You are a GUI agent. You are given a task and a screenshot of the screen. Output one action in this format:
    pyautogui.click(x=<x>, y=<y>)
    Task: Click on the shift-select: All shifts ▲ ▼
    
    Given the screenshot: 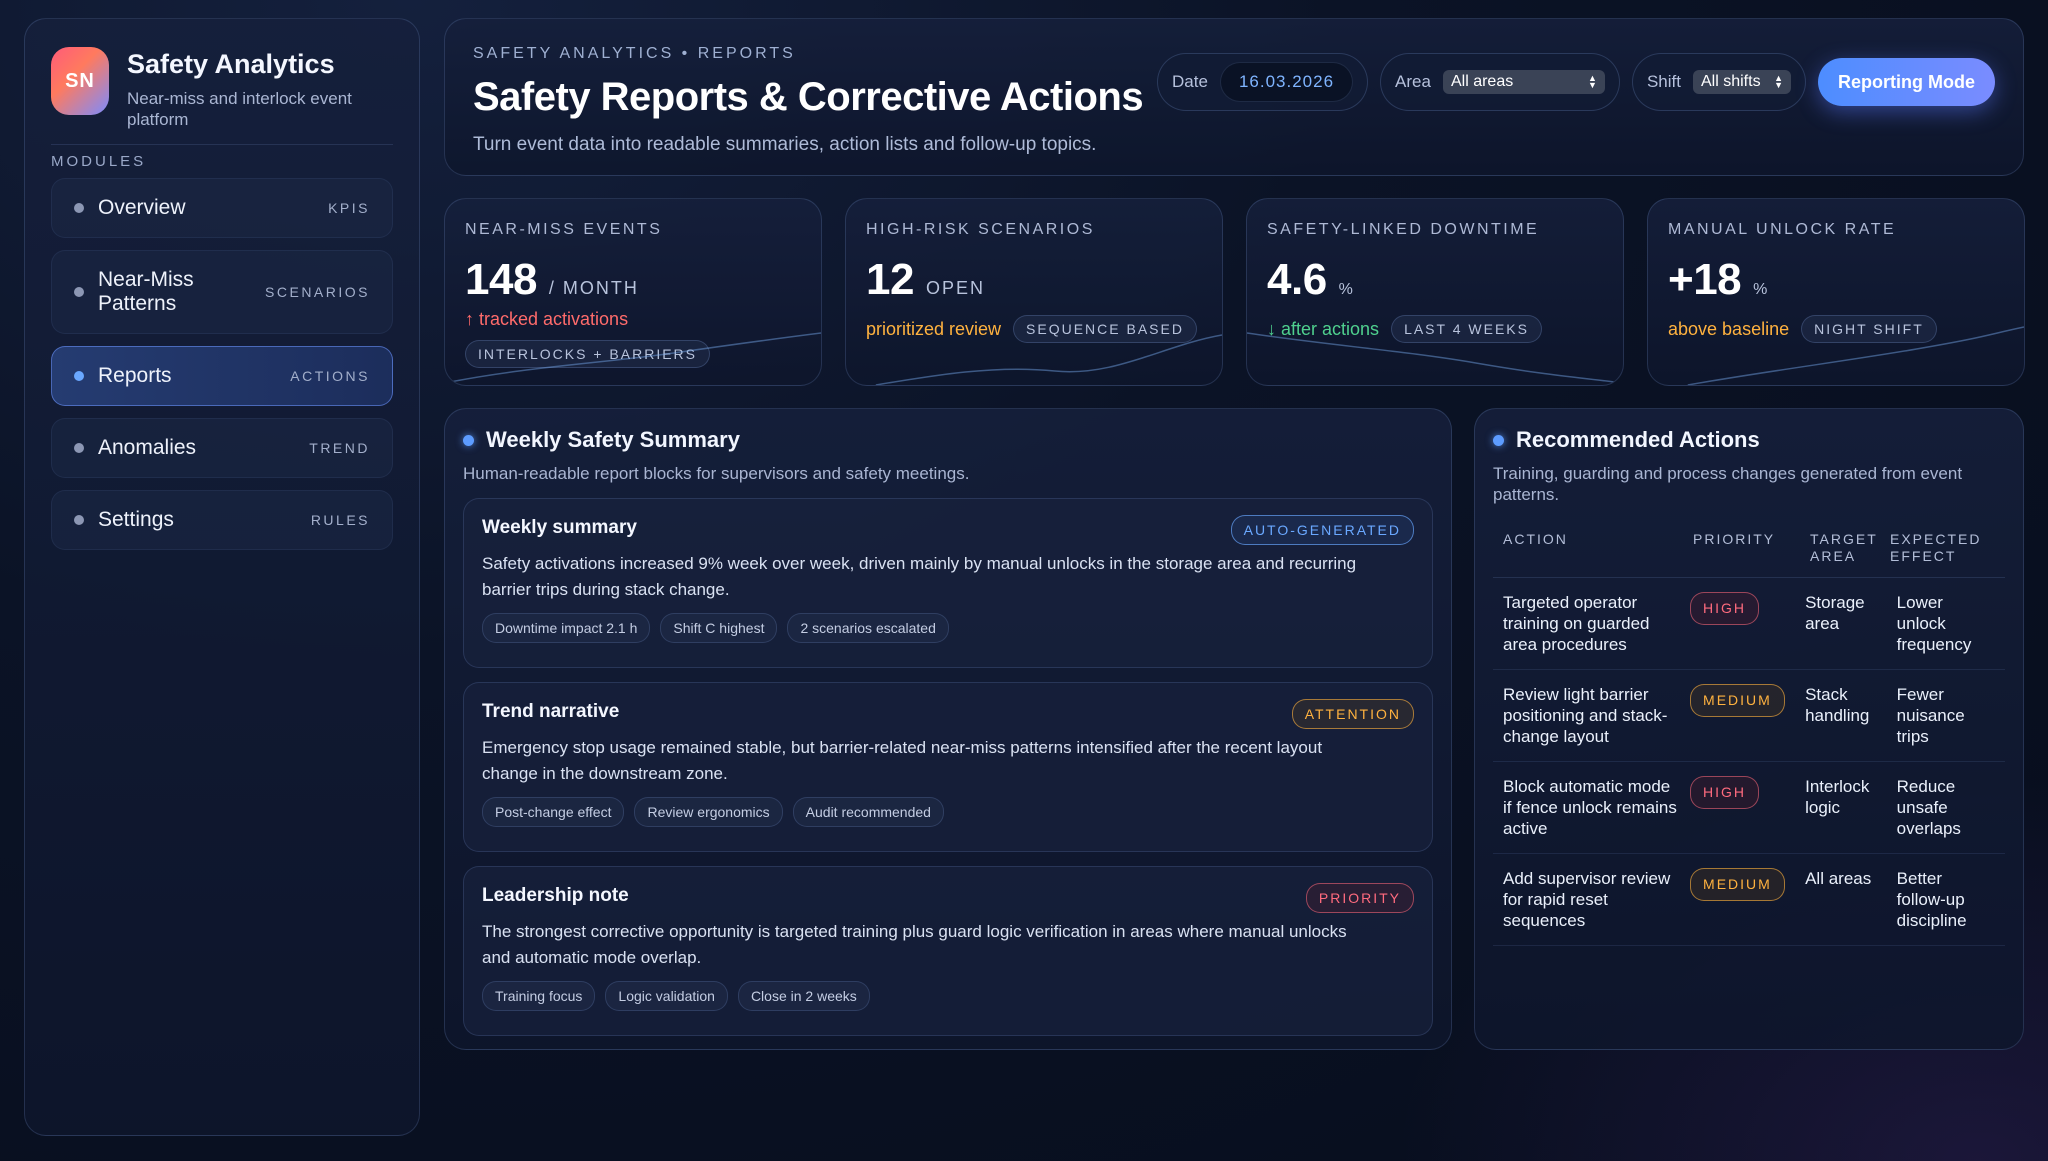 What is the action you would take?
    pyautogui.click(x=1742, y=82)
    